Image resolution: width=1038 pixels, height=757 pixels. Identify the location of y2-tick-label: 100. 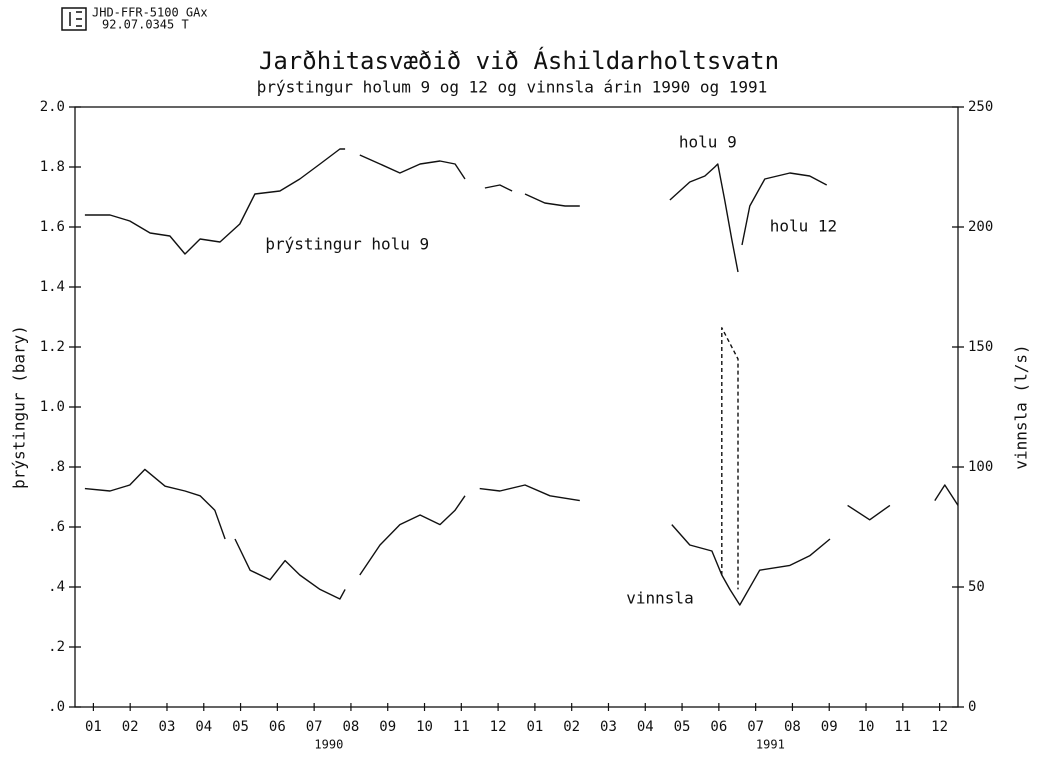
(980, 467).